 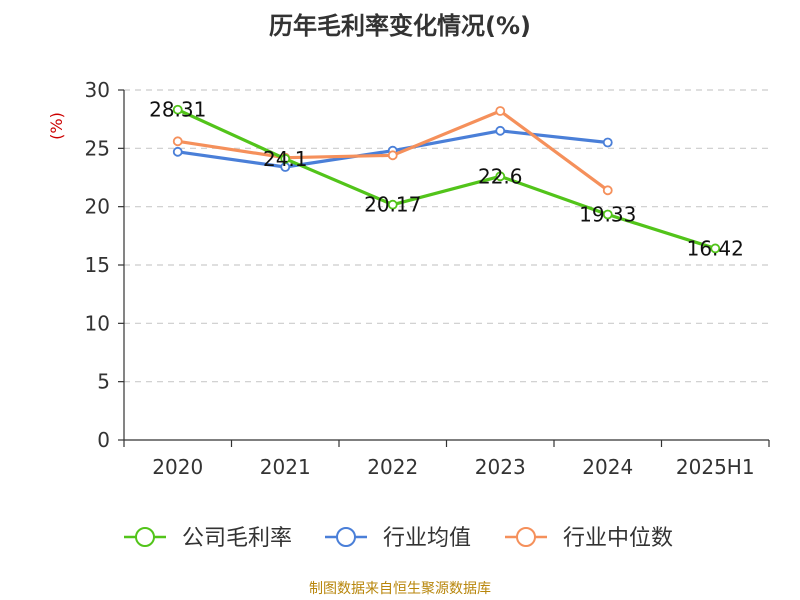 What do you see at coordinates (715, 467) in the screenshot?
I see `x-tick-label: 2025H1` at bounding box center [715, 467].